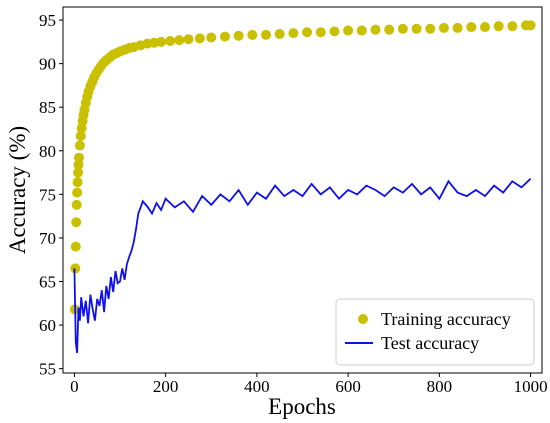  Describe the element at coordinates (47, 194) in the screenshot. I see `y-tick-label: 75` at that location.